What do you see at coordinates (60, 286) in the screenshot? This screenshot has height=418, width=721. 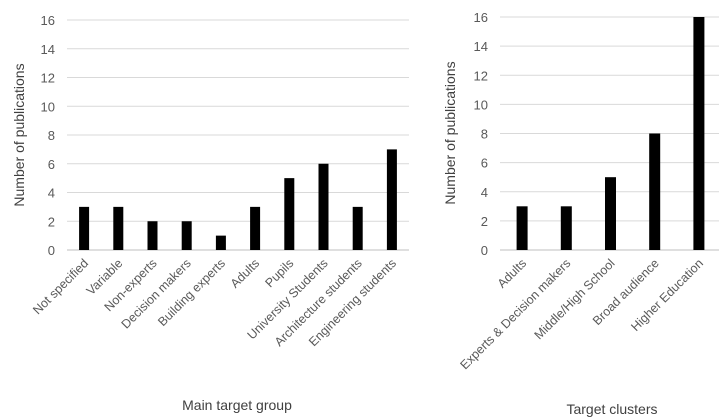 I see `x-tick-label: Not specified` at bounding box center [60, 286].